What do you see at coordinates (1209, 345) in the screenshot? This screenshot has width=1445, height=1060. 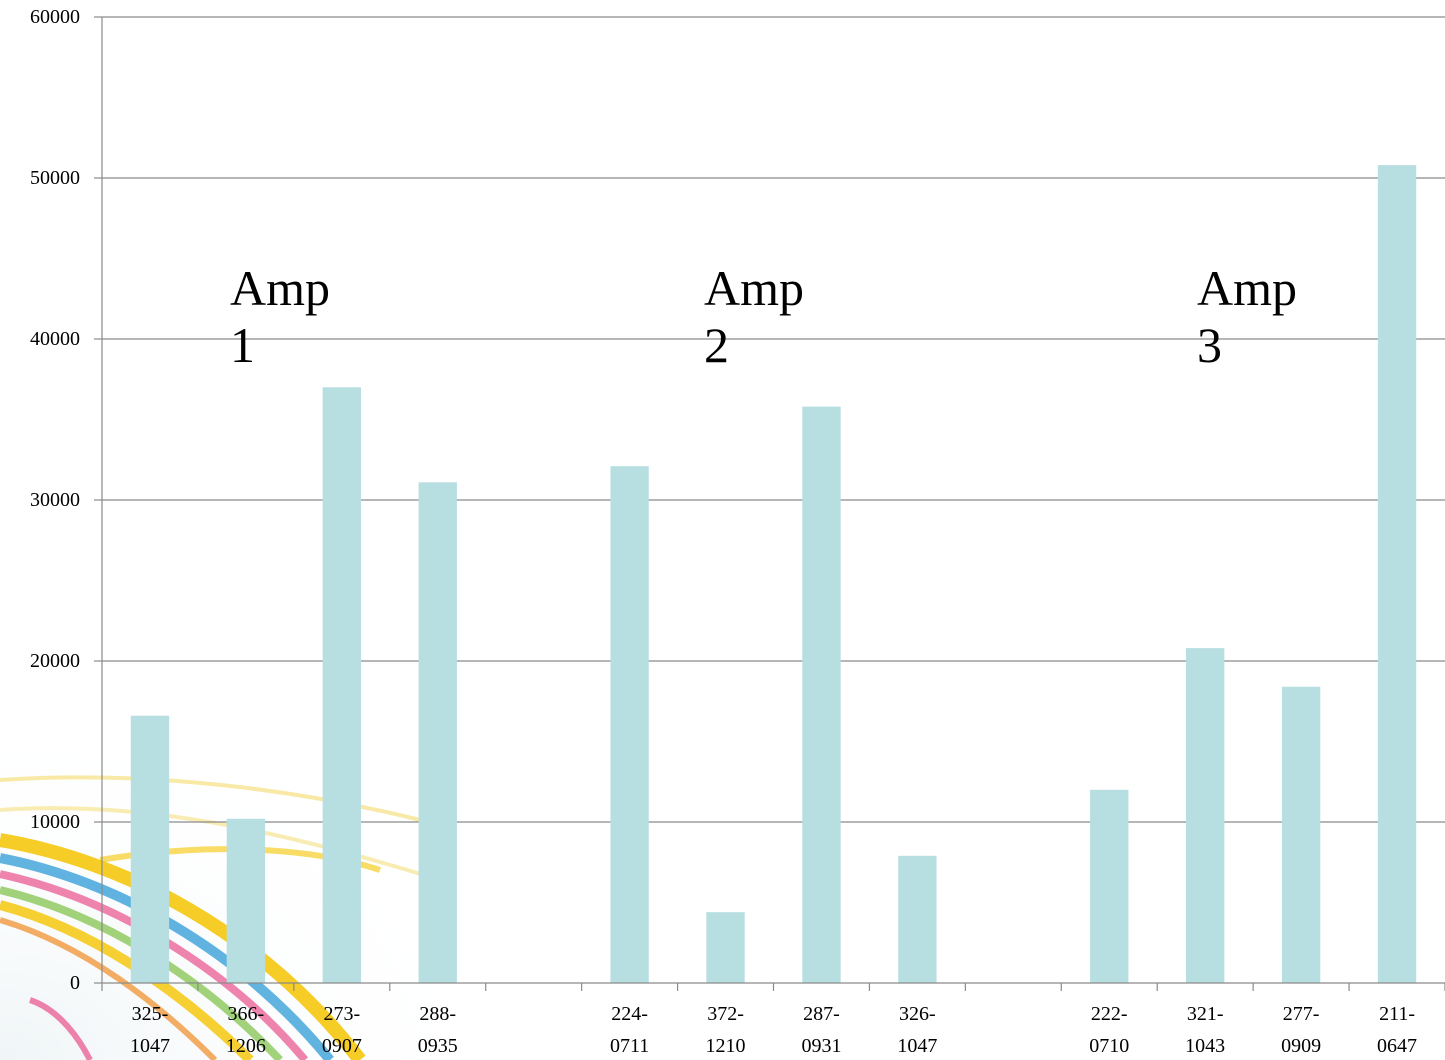 I see `annotation-label-line2: 3` at bounding box center [1209, 345].